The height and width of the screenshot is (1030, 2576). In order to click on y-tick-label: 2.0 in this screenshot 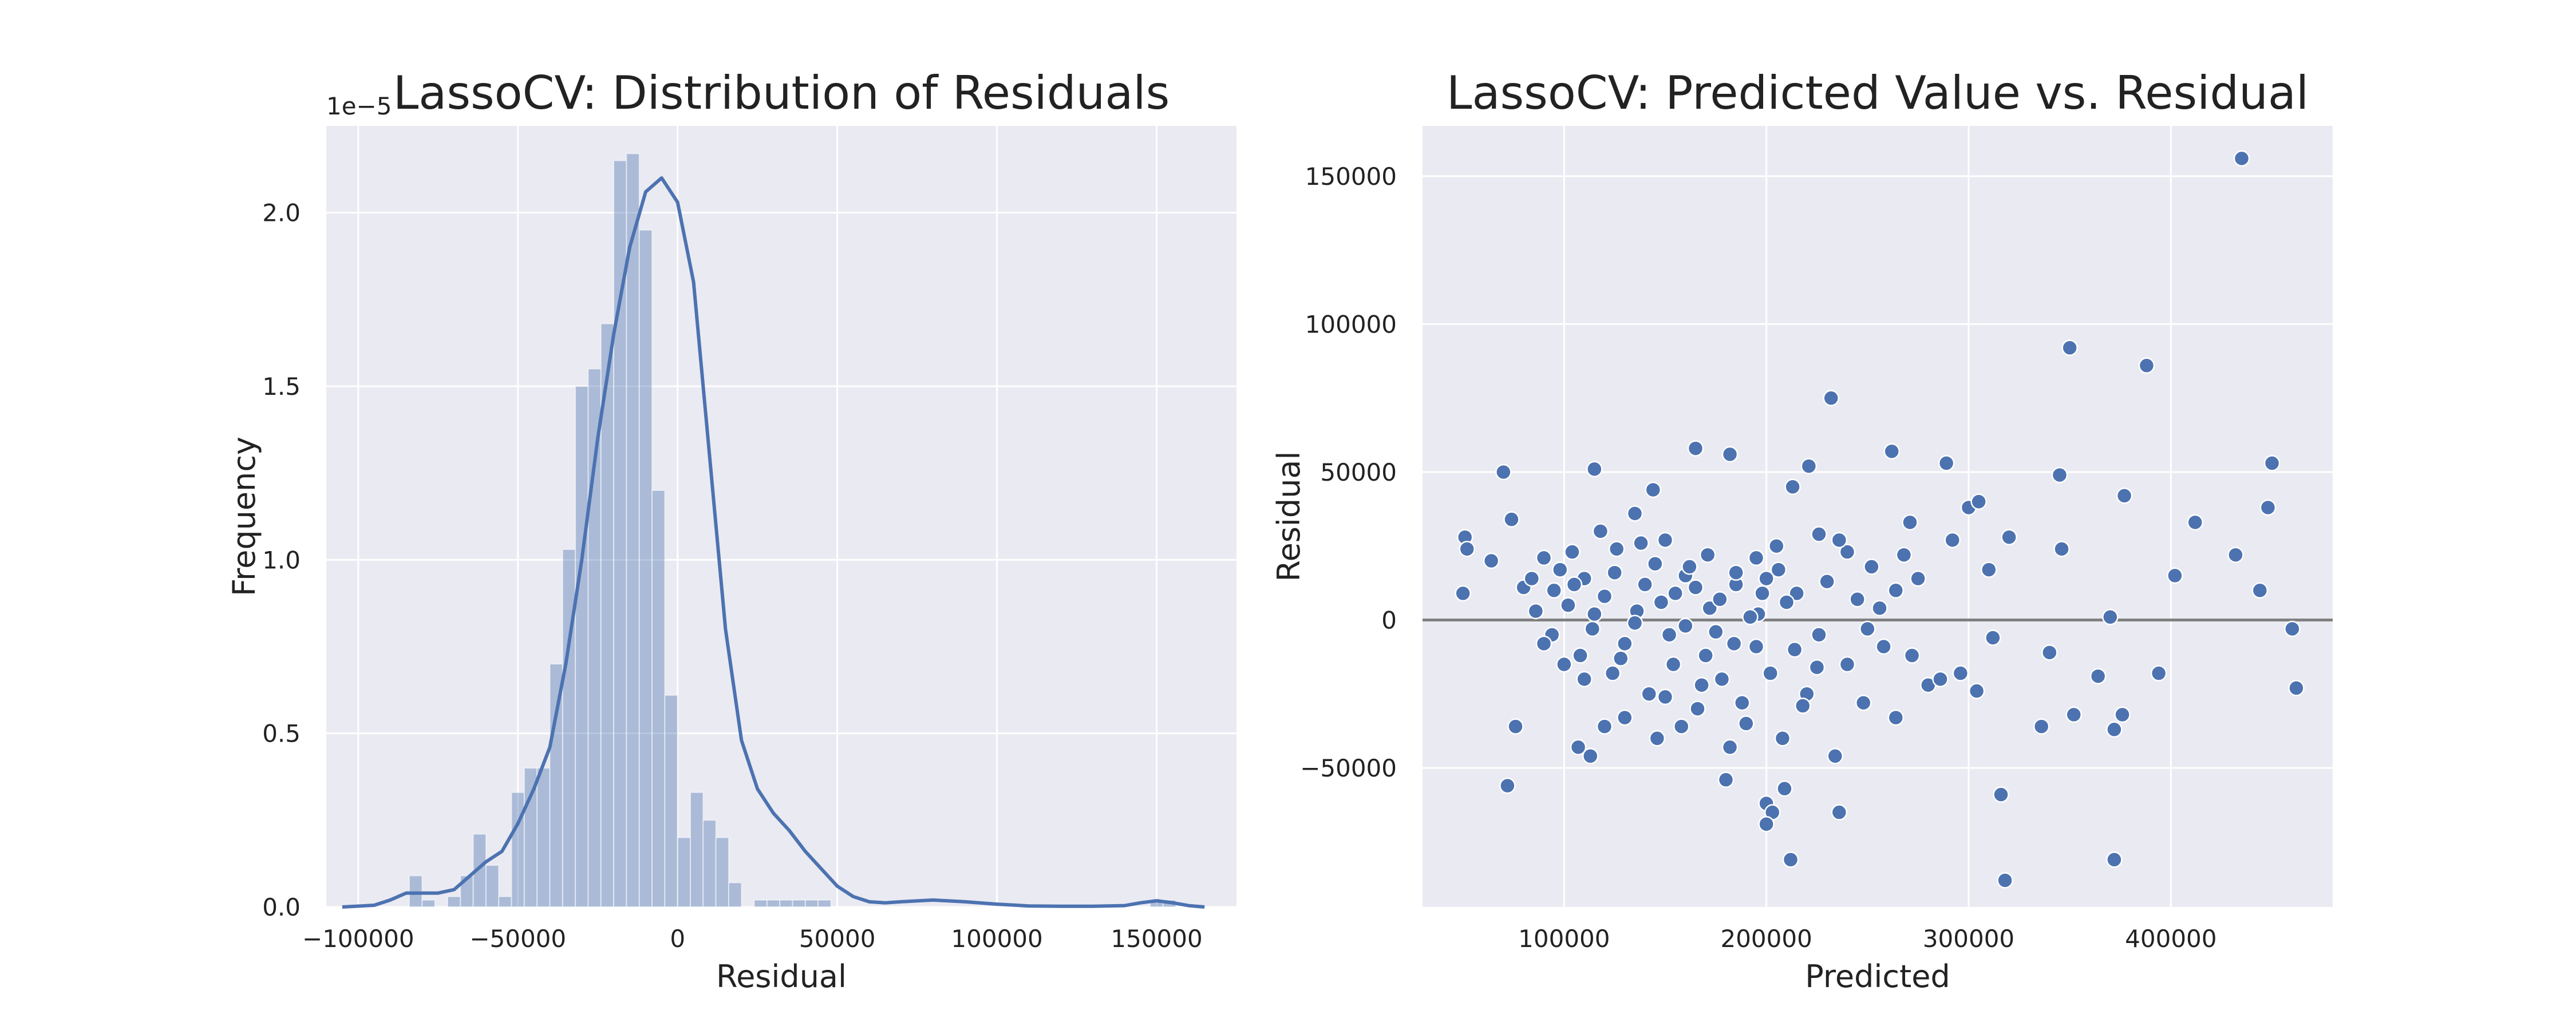, I will do `click(281, 213)`.